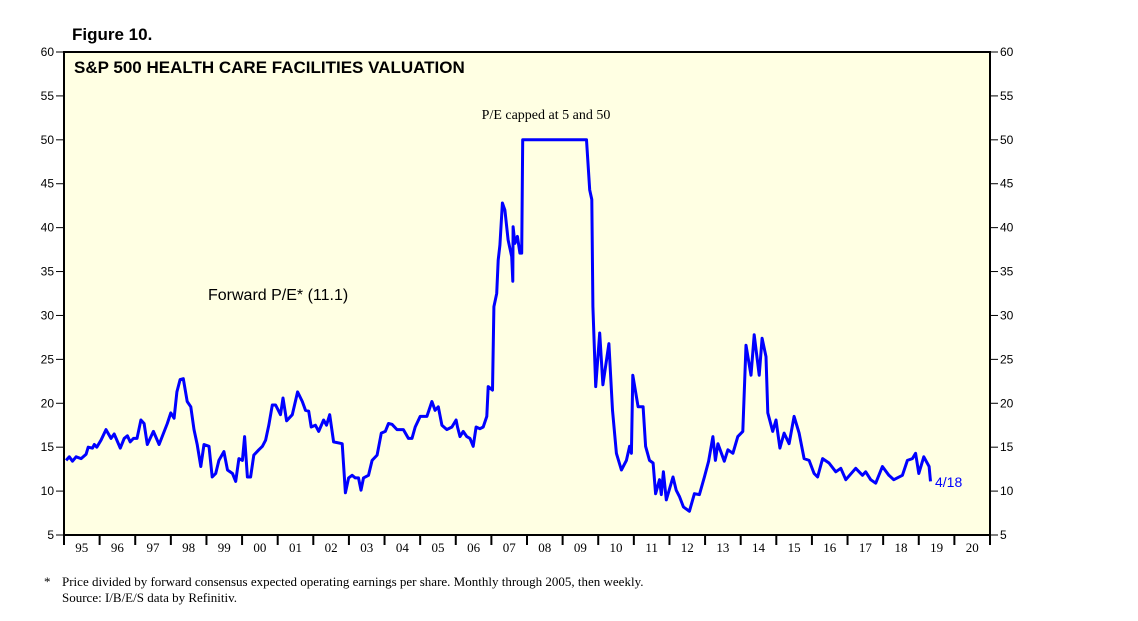 This screenshot has height=621, width=1138. I want to click on x-tick-label: 19, so click(936, 547).